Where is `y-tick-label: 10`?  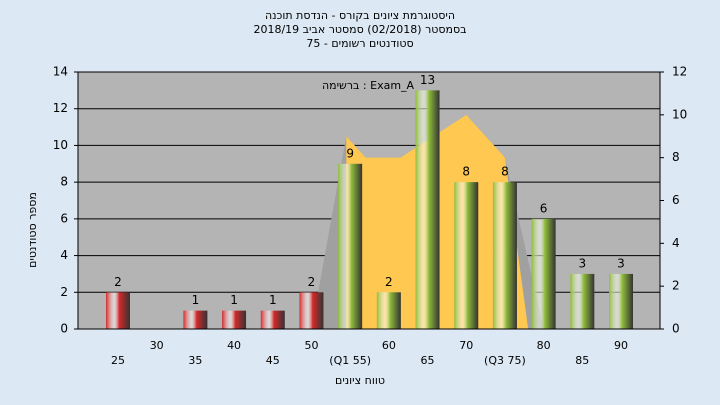 y-tick-label: 10 is located at coordinates (60, 145).